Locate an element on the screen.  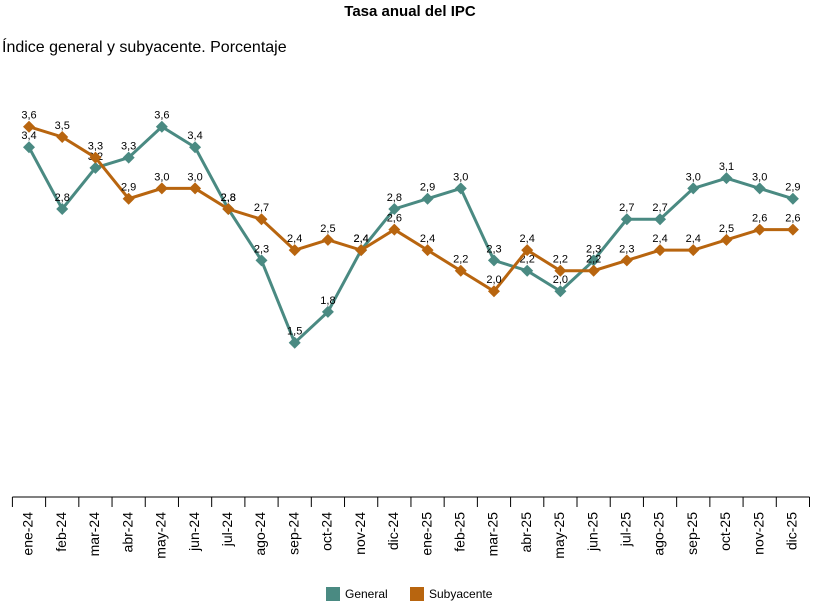
legend-label: Subyacente is located at coordinates (461, 594).